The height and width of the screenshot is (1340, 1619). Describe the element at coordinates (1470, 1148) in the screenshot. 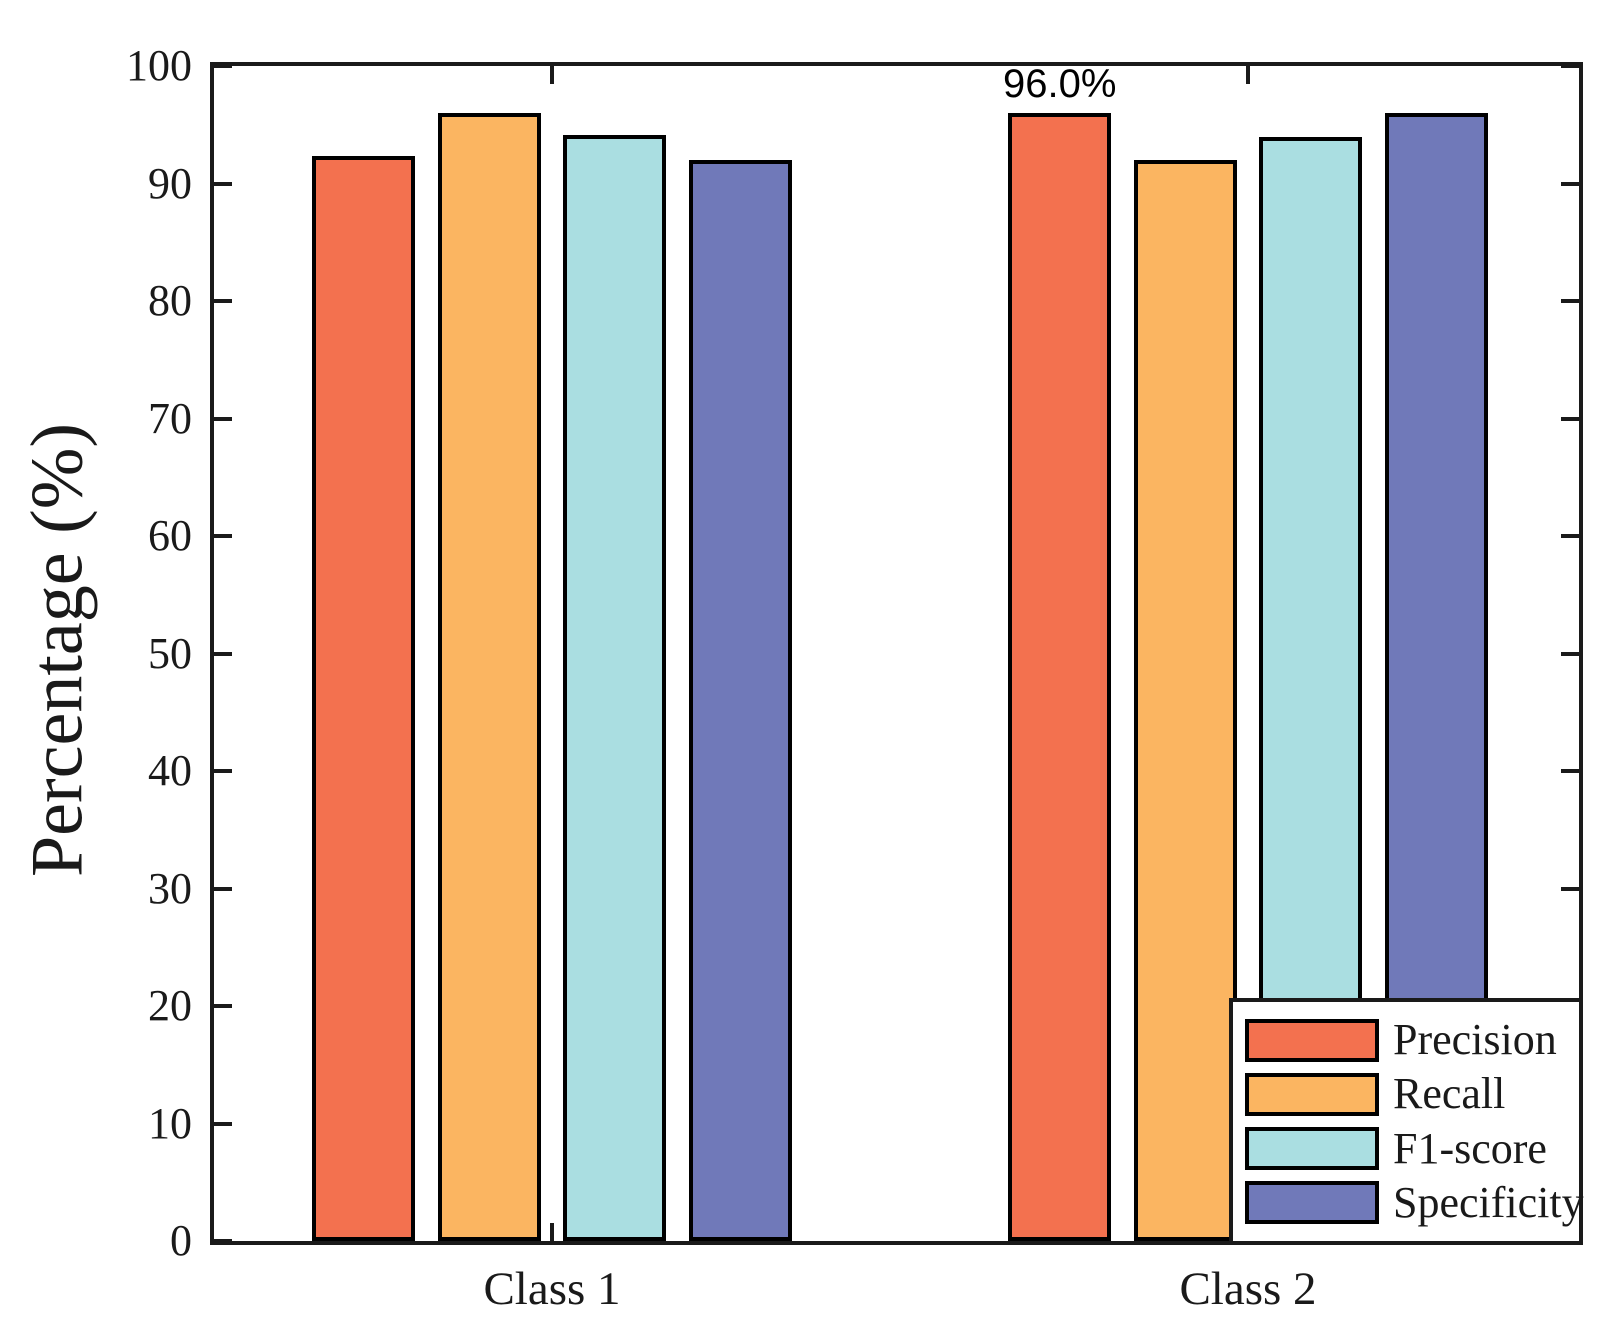

I see `legend-label-f1-score: F1-score` at that location.